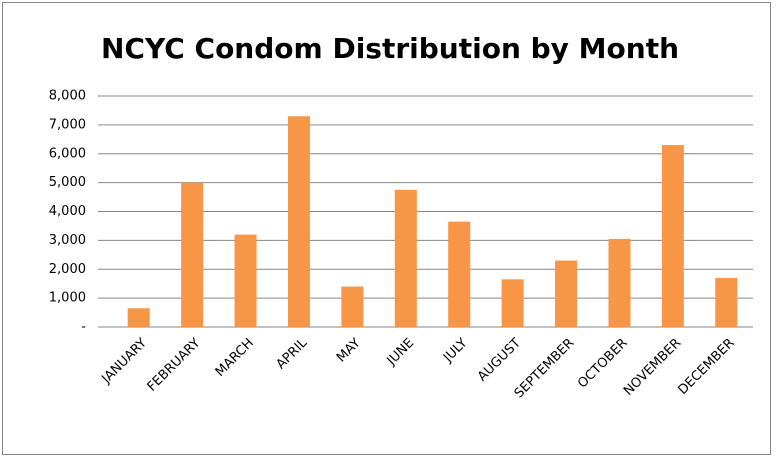 The image size is (781, 464). Describe the element at coordinates (67, 182) in the screenshot. I see `y-tick-label: 5,000` at that location.